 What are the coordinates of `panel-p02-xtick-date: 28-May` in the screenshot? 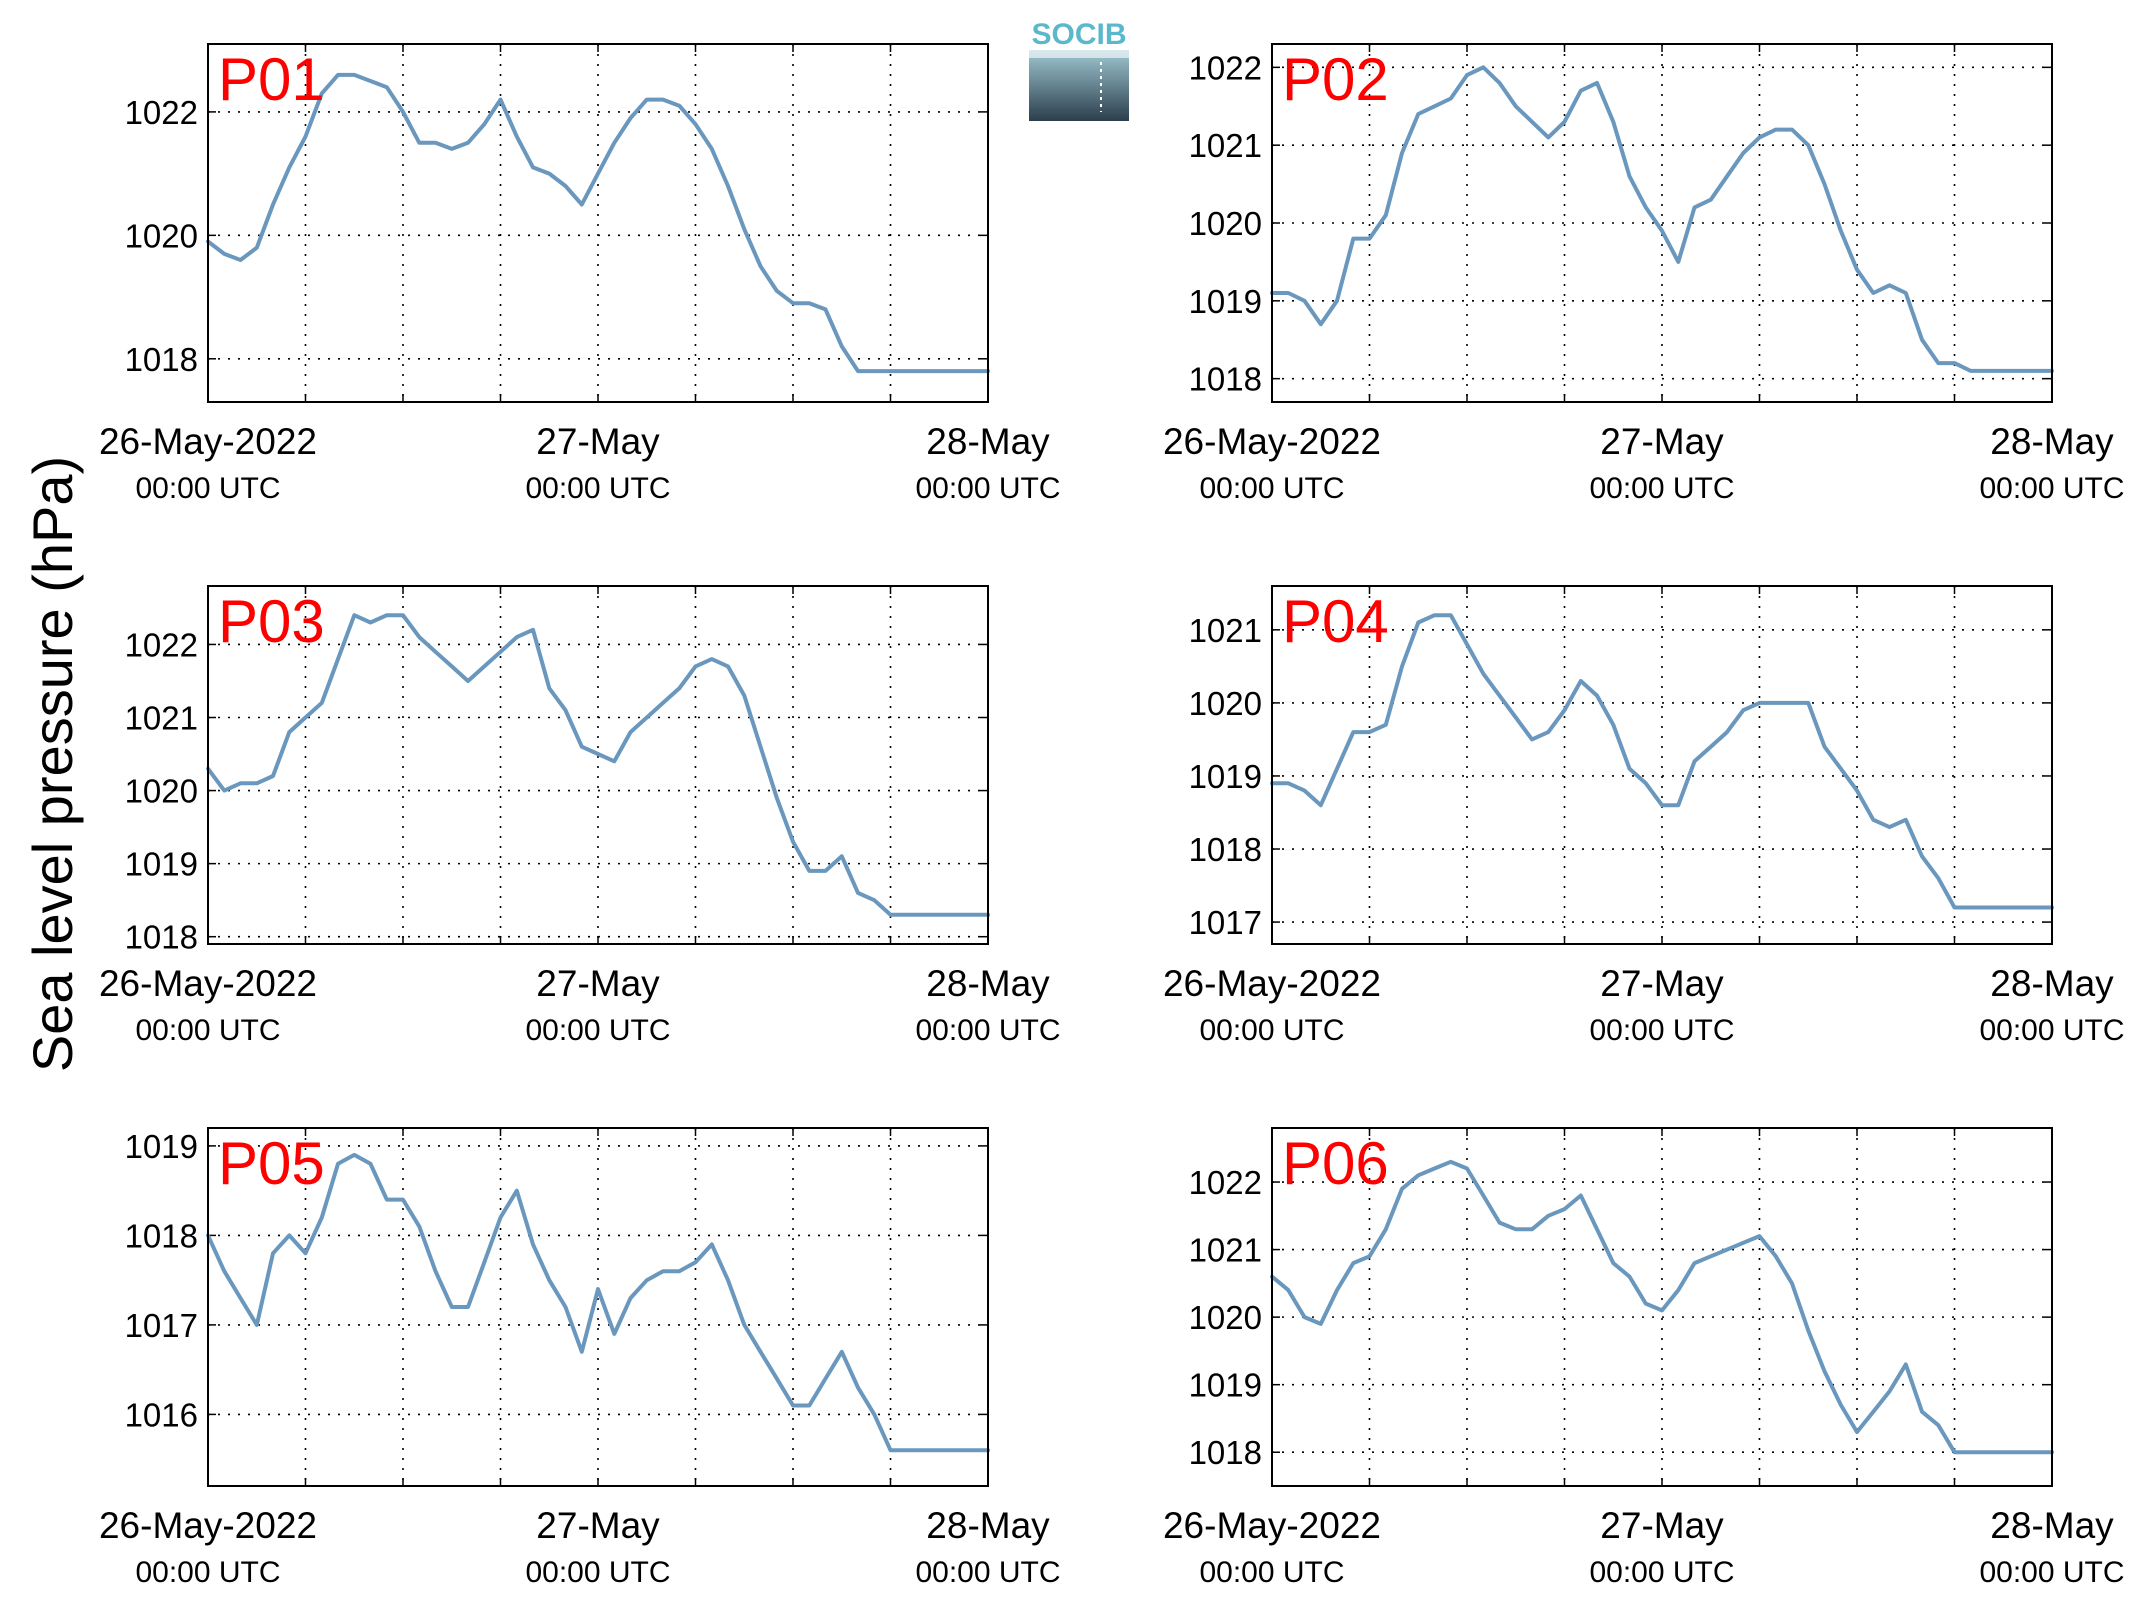 It's located at (2052, 441).